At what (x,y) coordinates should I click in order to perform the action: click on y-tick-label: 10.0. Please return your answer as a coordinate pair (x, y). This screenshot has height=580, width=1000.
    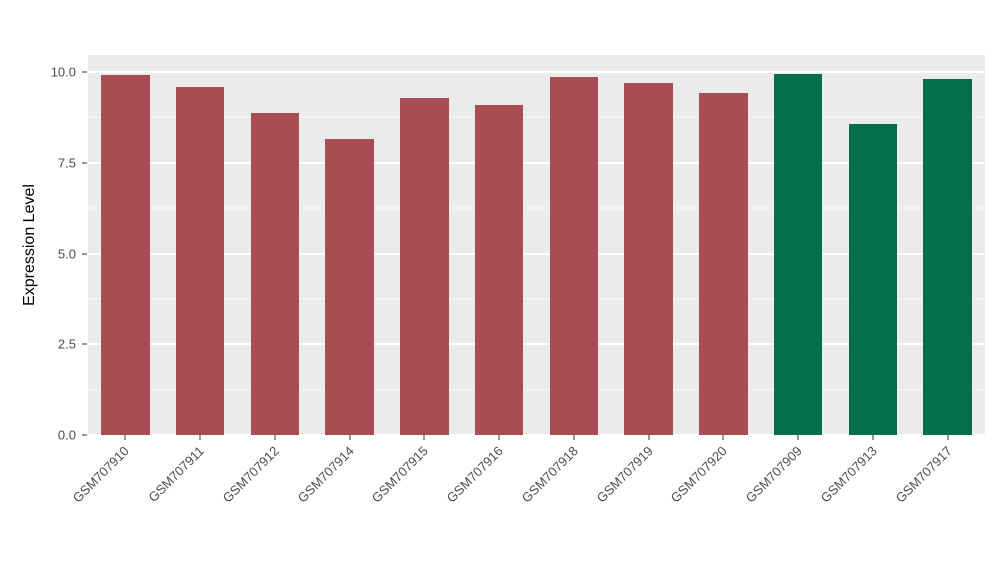
    Looking at the image, I should click on (63, 72).